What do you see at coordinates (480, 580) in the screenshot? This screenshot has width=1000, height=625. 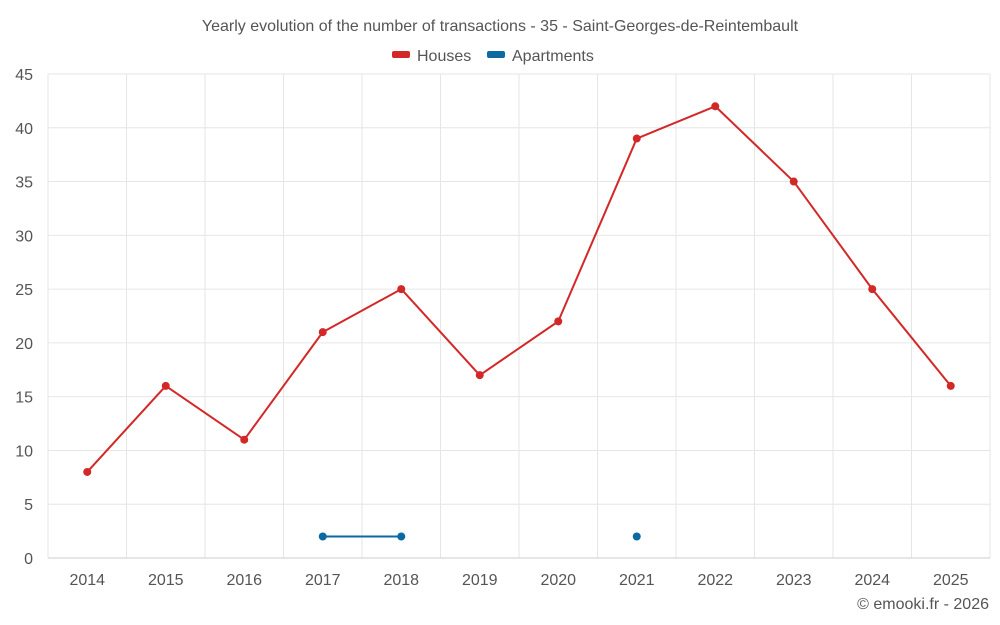 I see `x-tick-label: 2019` at bounding box center [480, 580].